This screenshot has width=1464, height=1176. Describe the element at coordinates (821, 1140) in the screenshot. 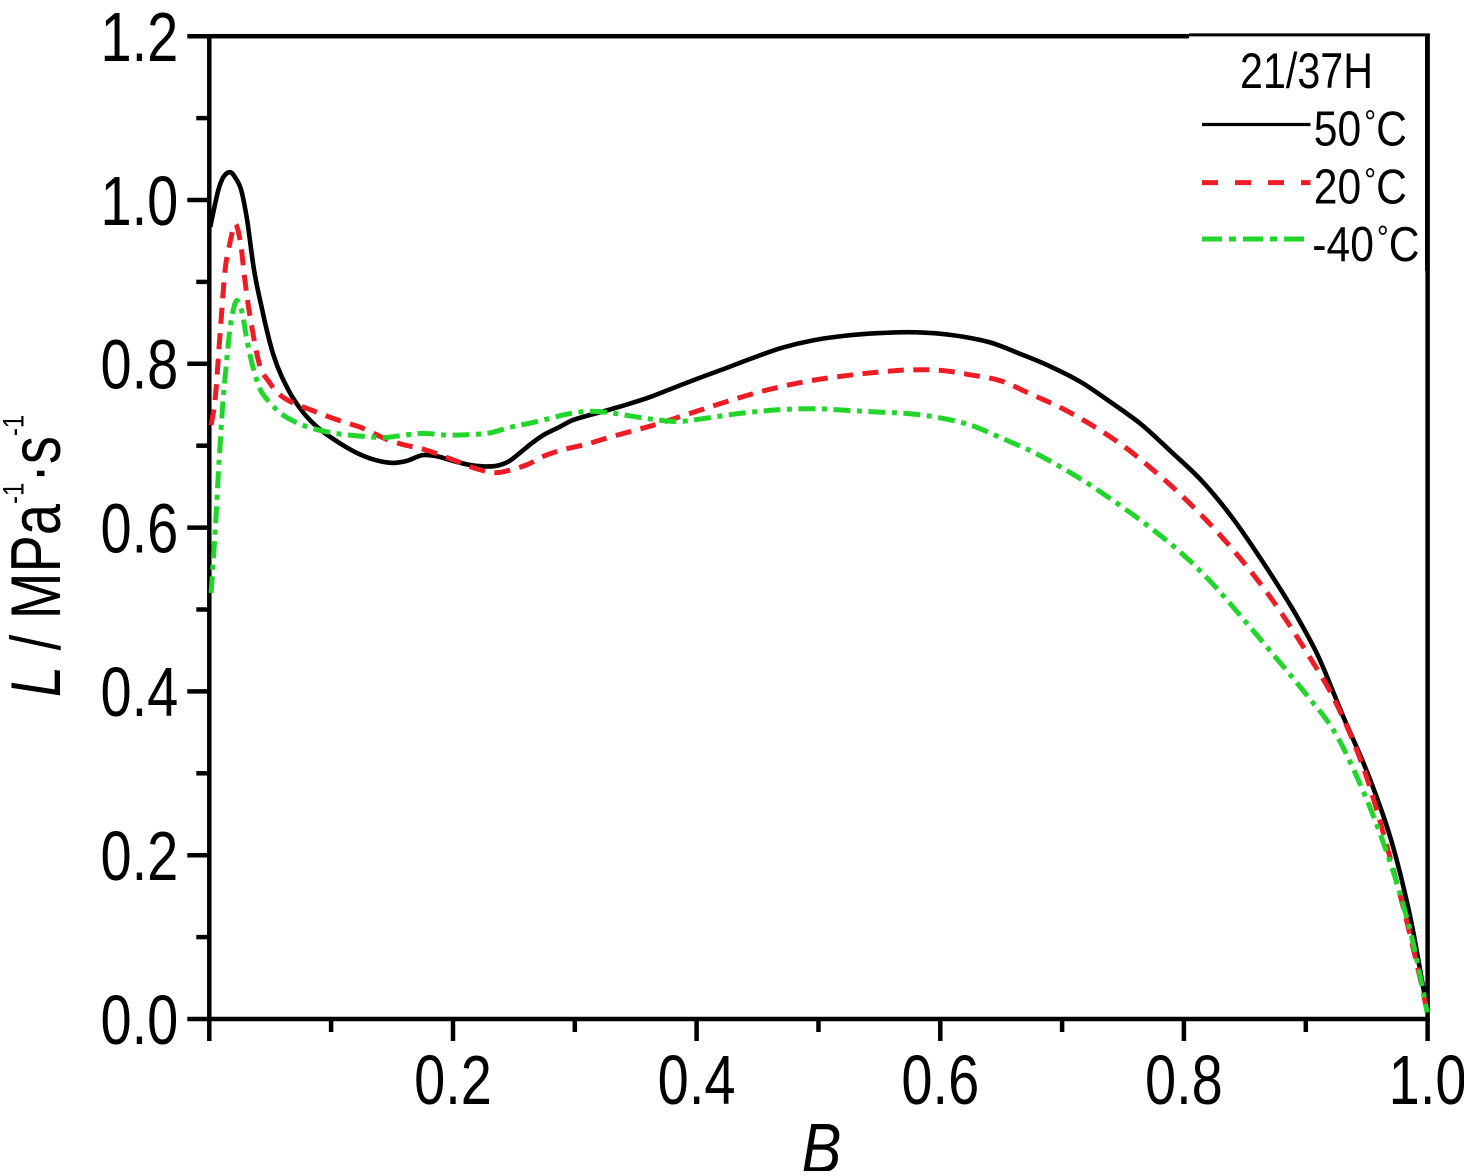

I see `svg-text: B` at that location.